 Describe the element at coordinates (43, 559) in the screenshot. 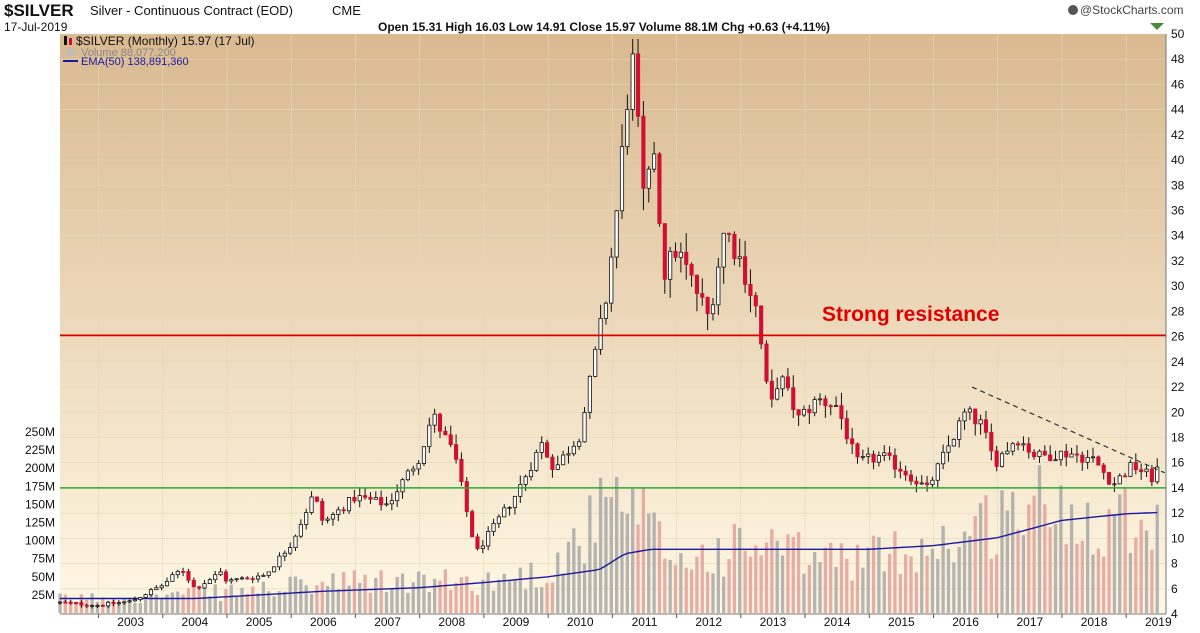

I see `volume-tick-label: 75M` at that location.